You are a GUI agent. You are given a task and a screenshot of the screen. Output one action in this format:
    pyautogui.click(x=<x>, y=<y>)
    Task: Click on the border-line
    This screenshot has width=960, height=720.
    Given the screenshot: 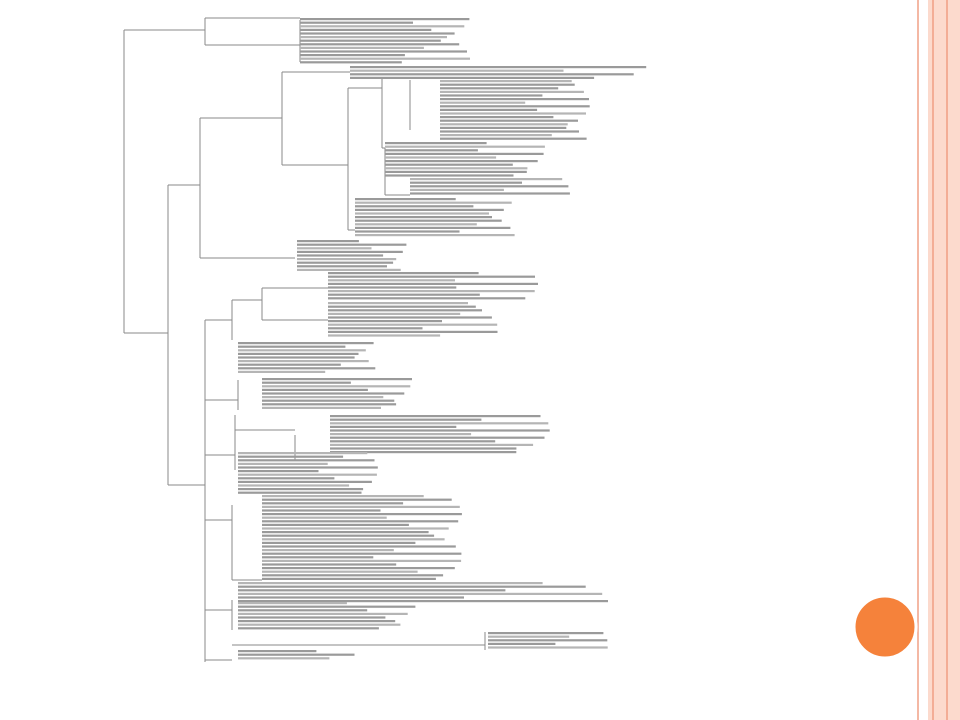 What is the action you would take?
    pyautogui.click(x=918, y=360)
    